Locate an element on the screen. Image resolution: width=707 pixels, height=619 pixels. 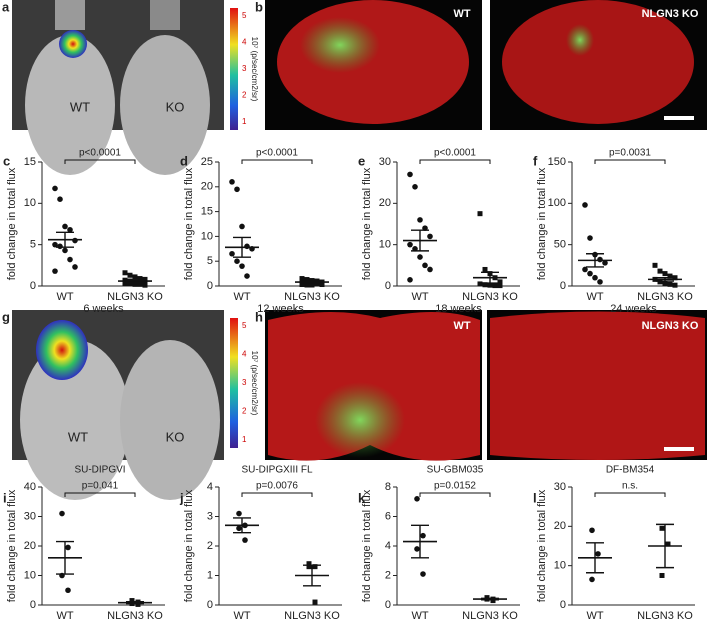
p-value: p=0.041 is located at coordinates (100, 486).